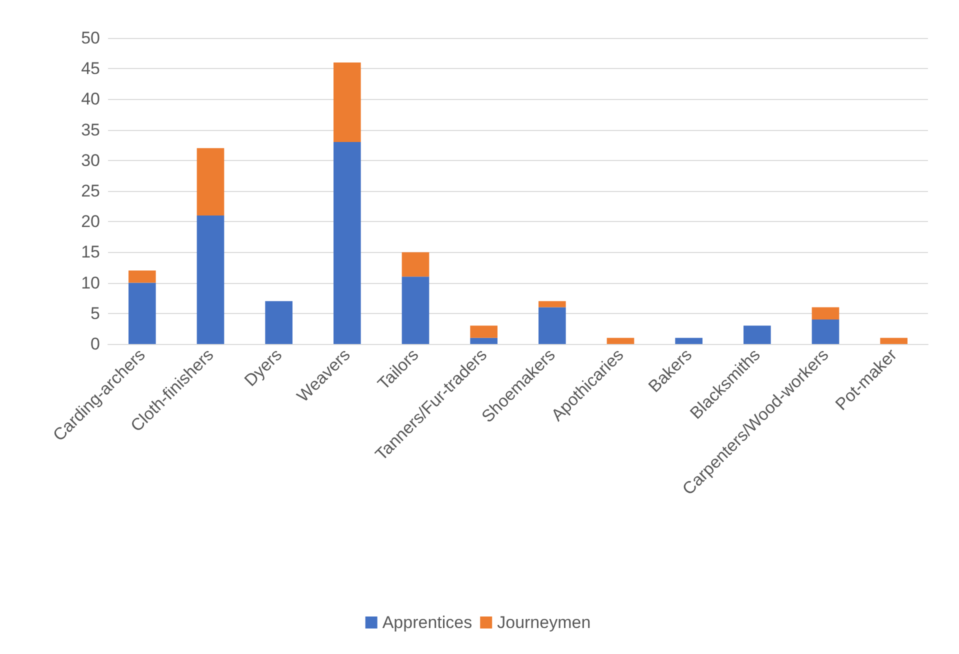 This screenshot has height=654, width=959. I want to click on y-tick-label: 45, so click(90, 68).